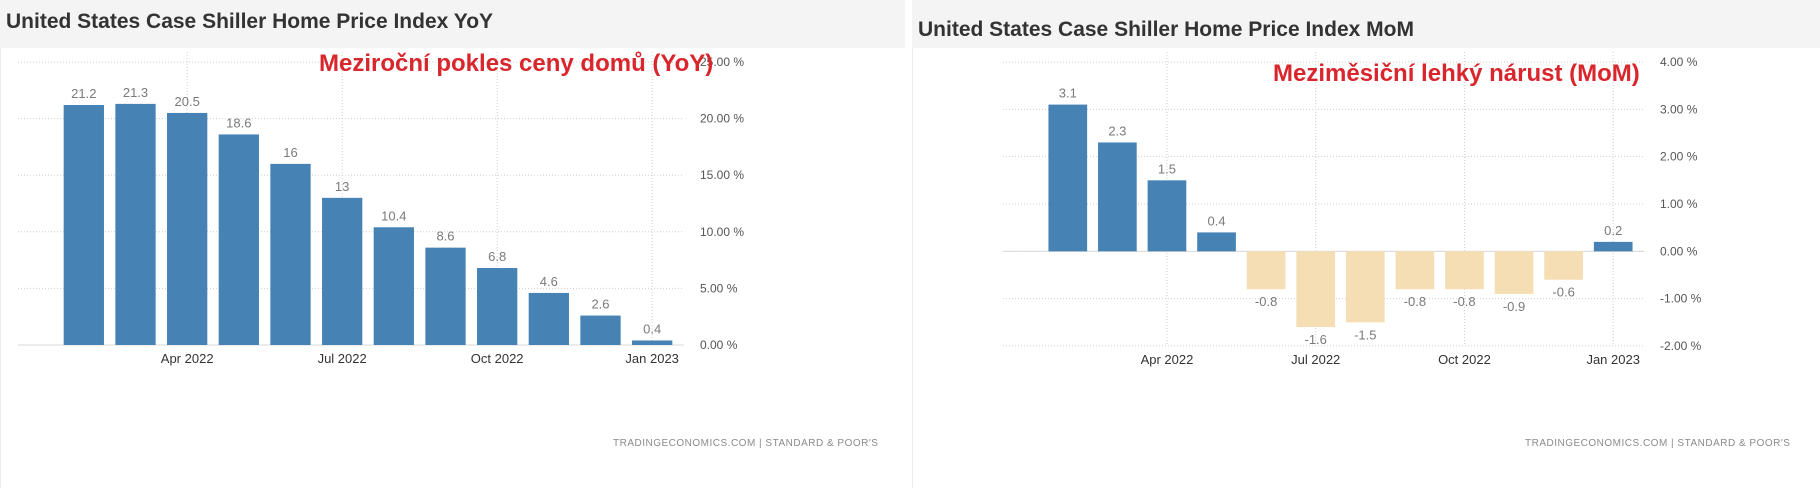  I want to click on y-tick-label: 2.00 %, so click(1679, 157).